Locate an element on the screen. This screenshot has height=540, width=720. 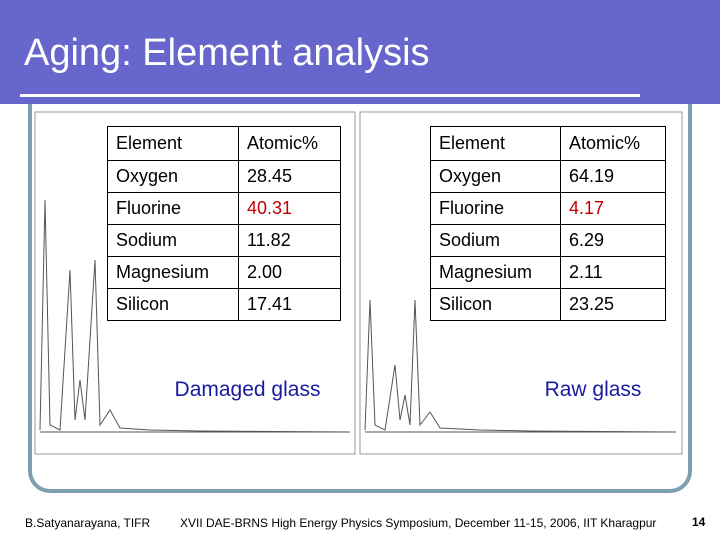
table-cell: 4.17 is located at coordinates (613, 208).